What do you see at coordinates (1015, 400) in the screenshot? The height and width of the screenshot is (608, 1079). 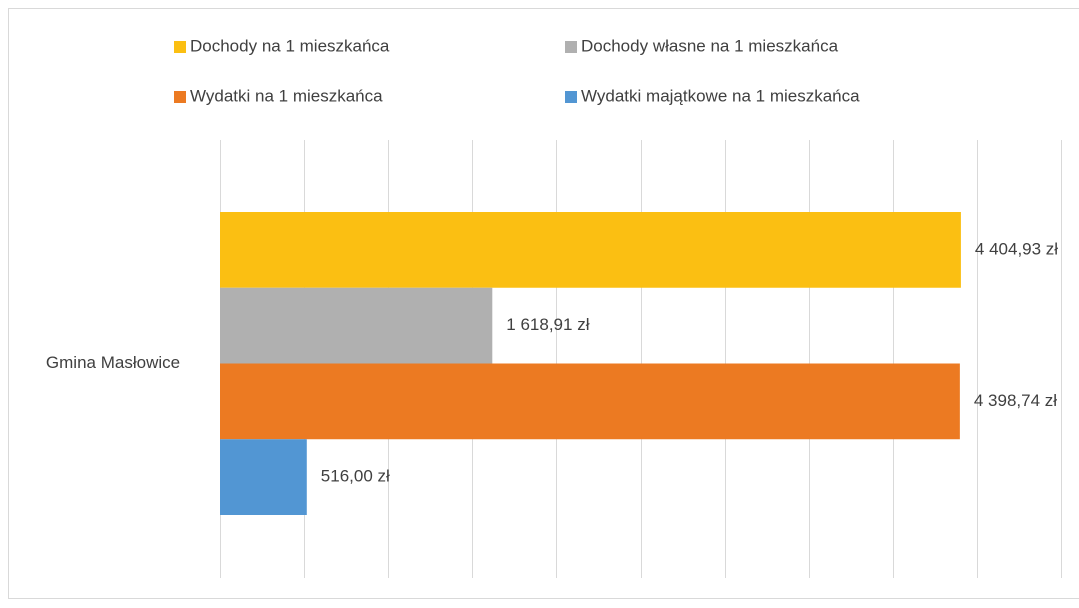 I see `data-label: 4 398,74 zł` at bounding box center [1015, 400].